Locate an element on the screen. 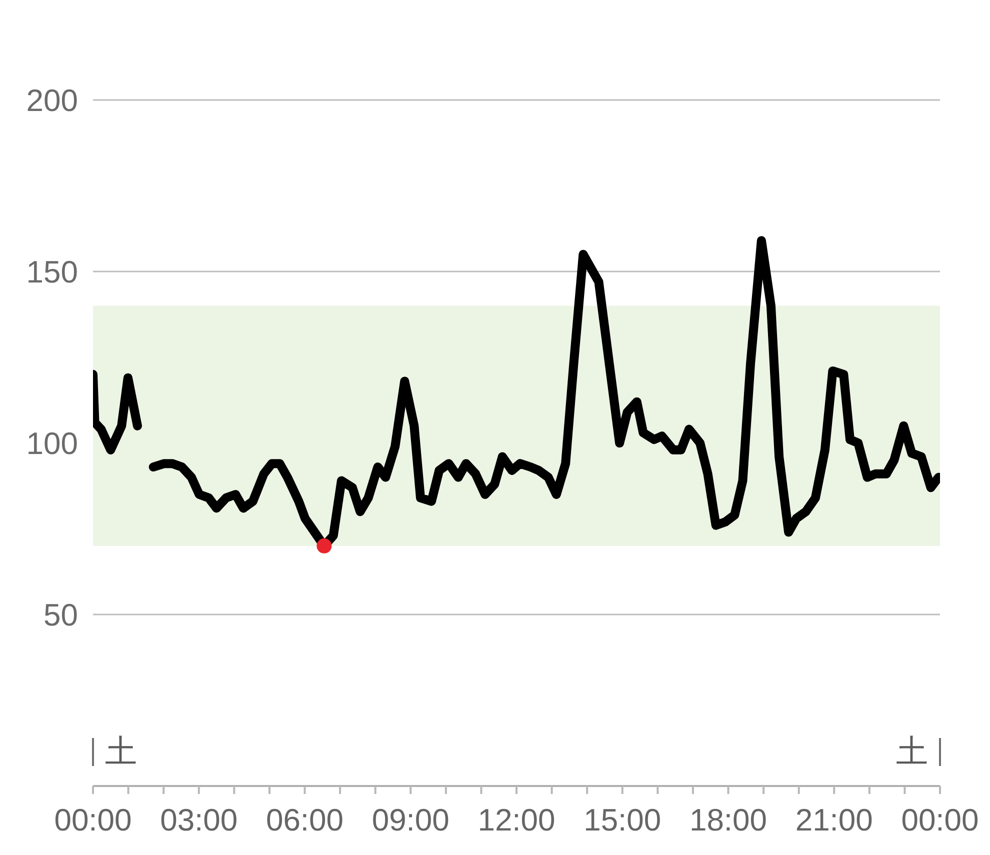 The image size is (990, 855). x-tick-label: 03:00 is located at coordinates (199, 820).